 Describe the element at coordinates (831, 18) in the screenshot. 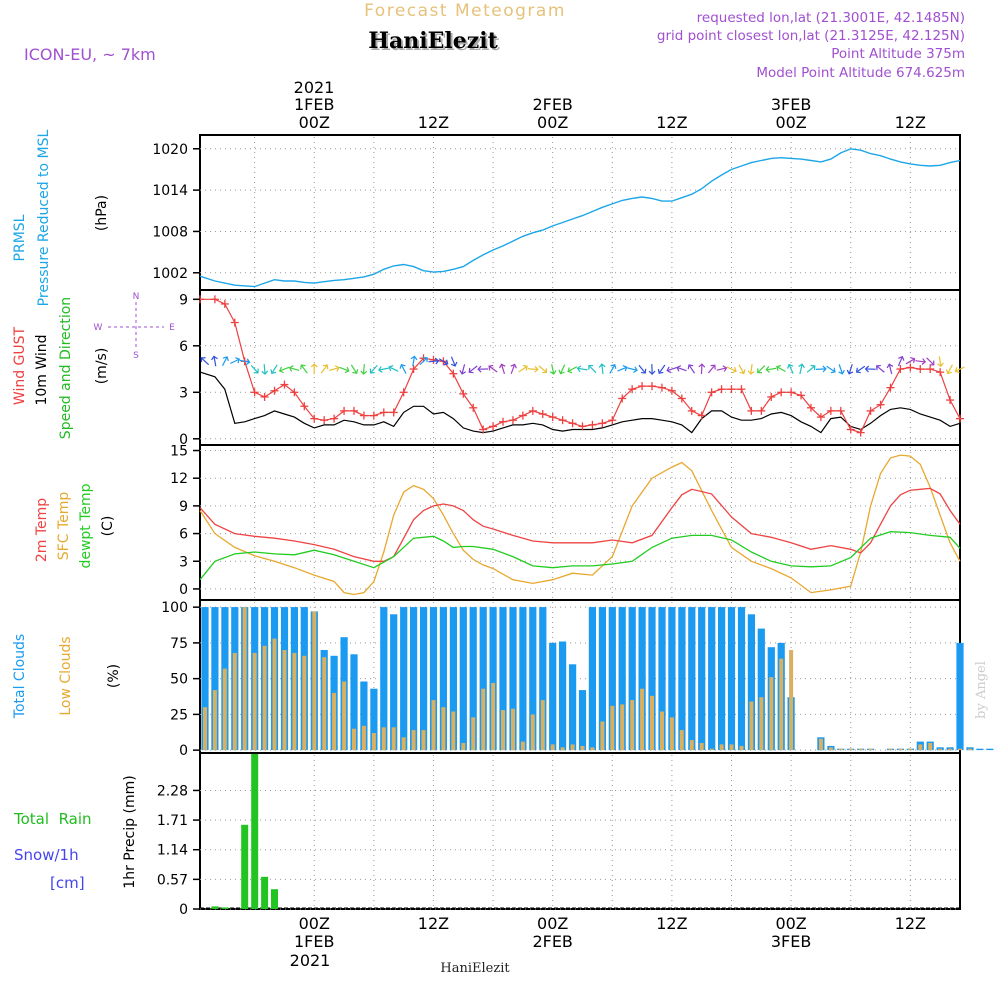

I see `requested-coords: requested lon,lat (21.3001E, 42.1485N)` at that location.